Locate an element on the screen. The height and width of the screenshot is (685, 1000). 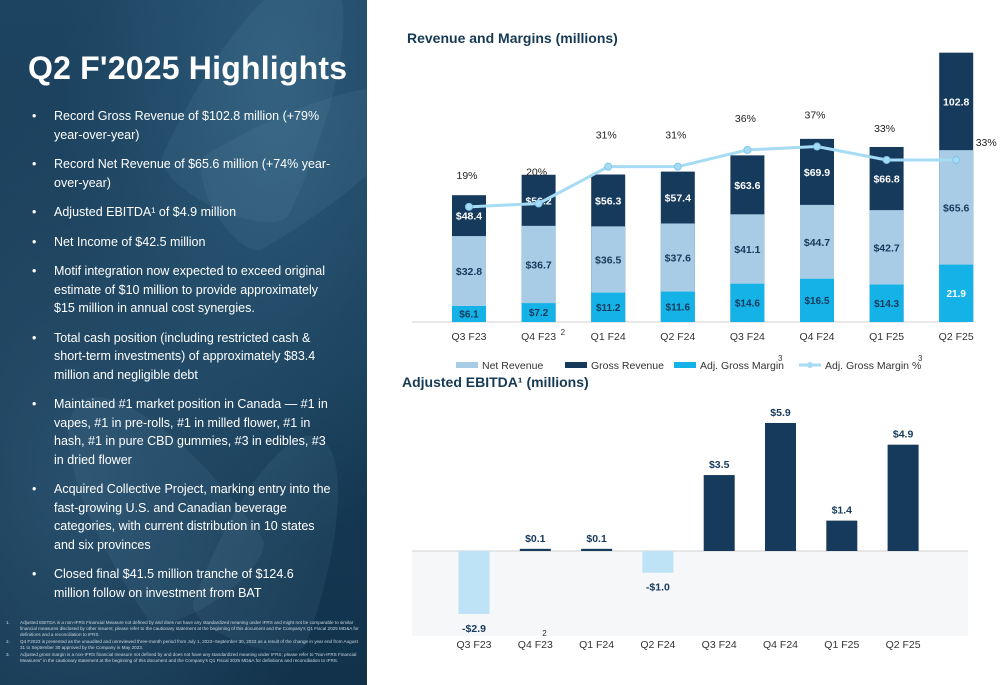
net-revenue-label: $37.6 is located at coordinates (678, 259).